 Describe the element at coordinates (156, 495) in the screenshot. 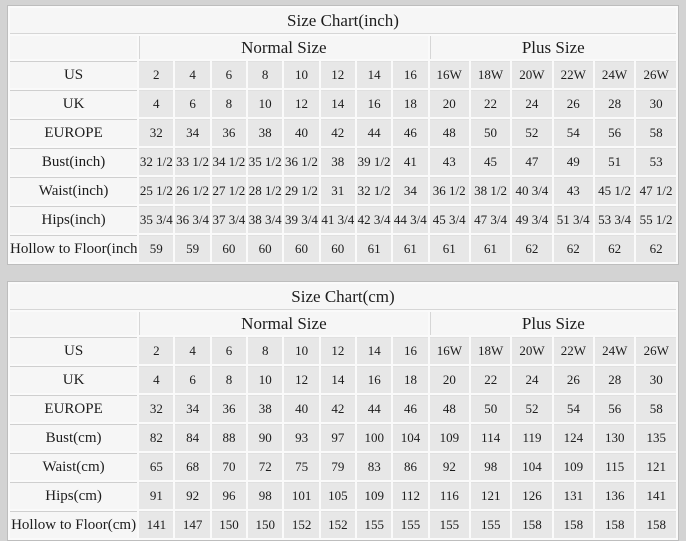

I see `size-value-cell: 91` at that location.